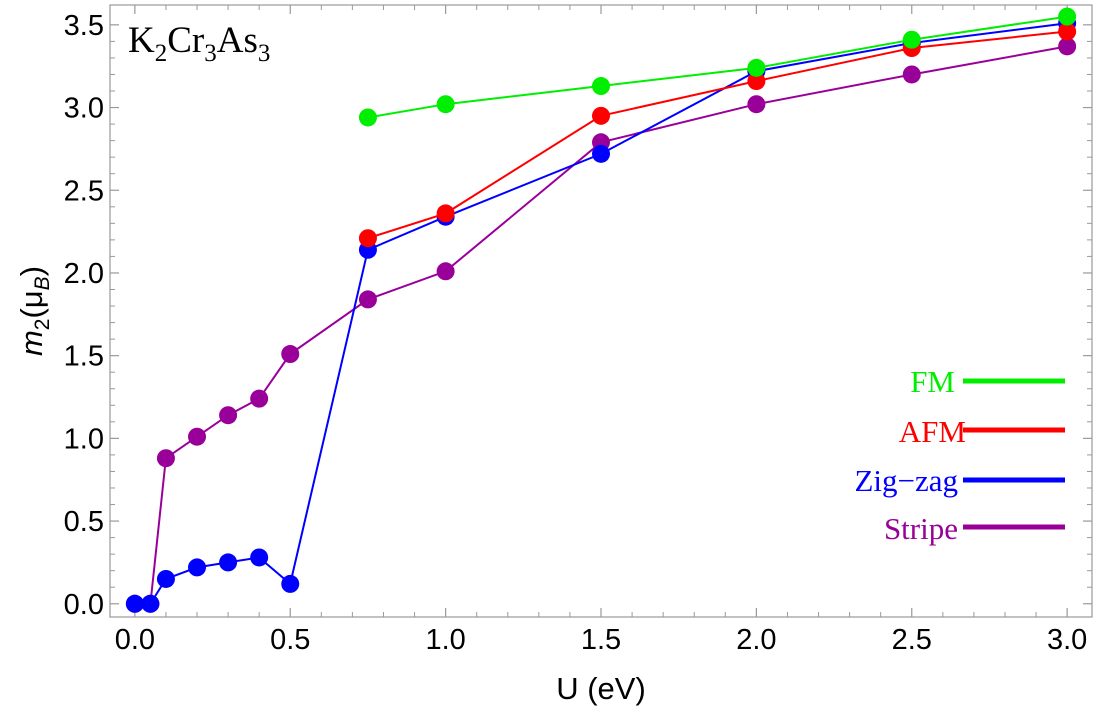 The width and height of the screenshot is (1095, 709). What do you see at coordinates (84, 439) in the screenshot?
I see `y-tick-label: 1.0` at bounding box center [84, 439].